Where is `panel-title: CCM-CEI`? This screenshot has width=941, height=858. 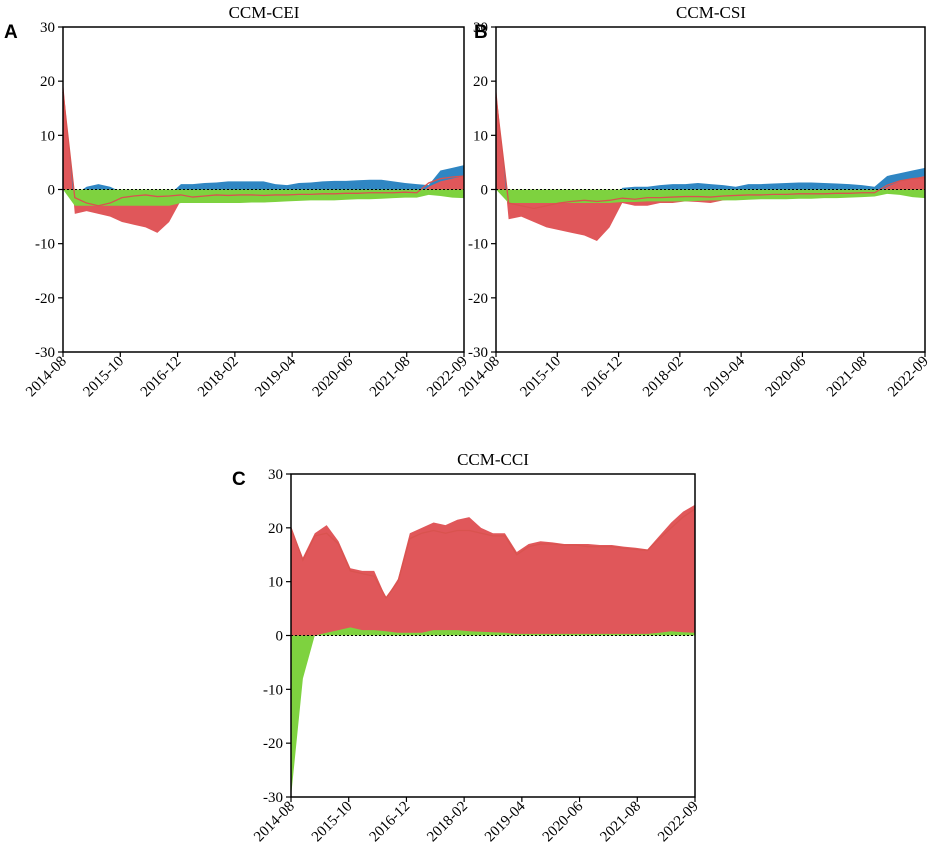
panel-title: CCM-CEI is located at coordinates (264, 12).